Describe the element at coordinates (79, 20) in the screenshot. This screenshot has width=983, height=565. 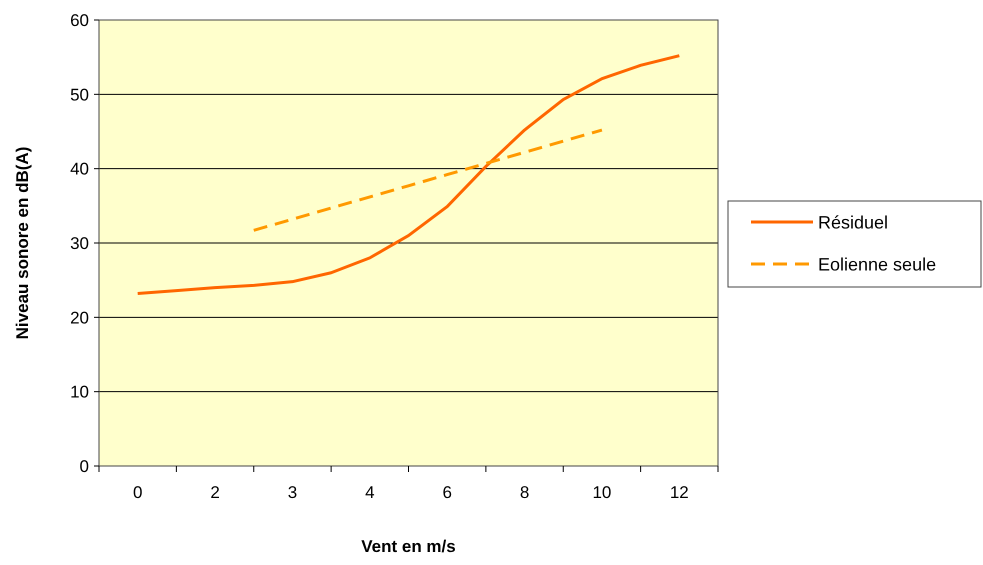
I see `y-tick-label: 60` at that location.